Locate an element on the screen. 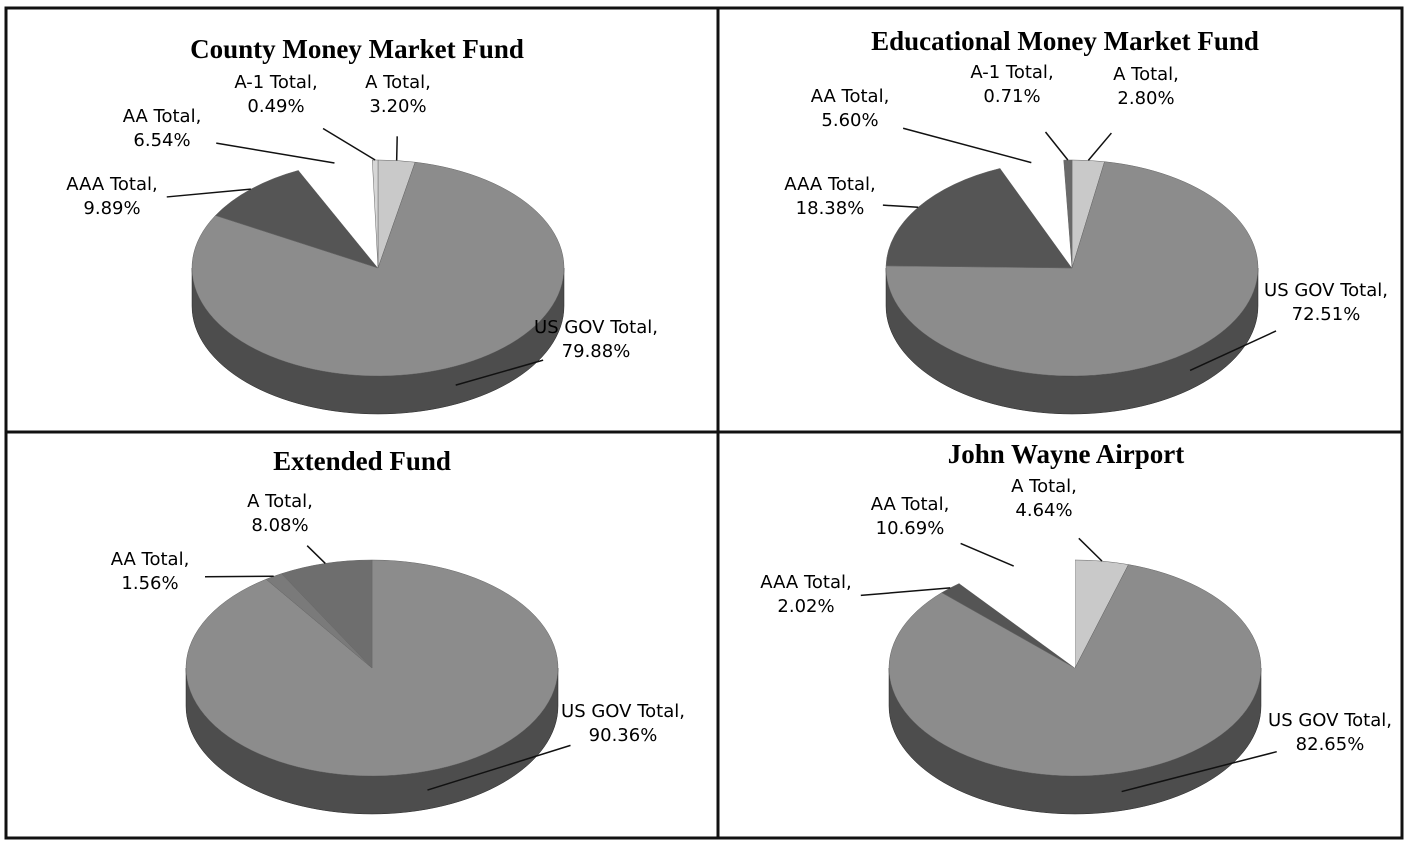  slice-label: US GOV Total, 72.51% is located at coordinates (1326, 302).